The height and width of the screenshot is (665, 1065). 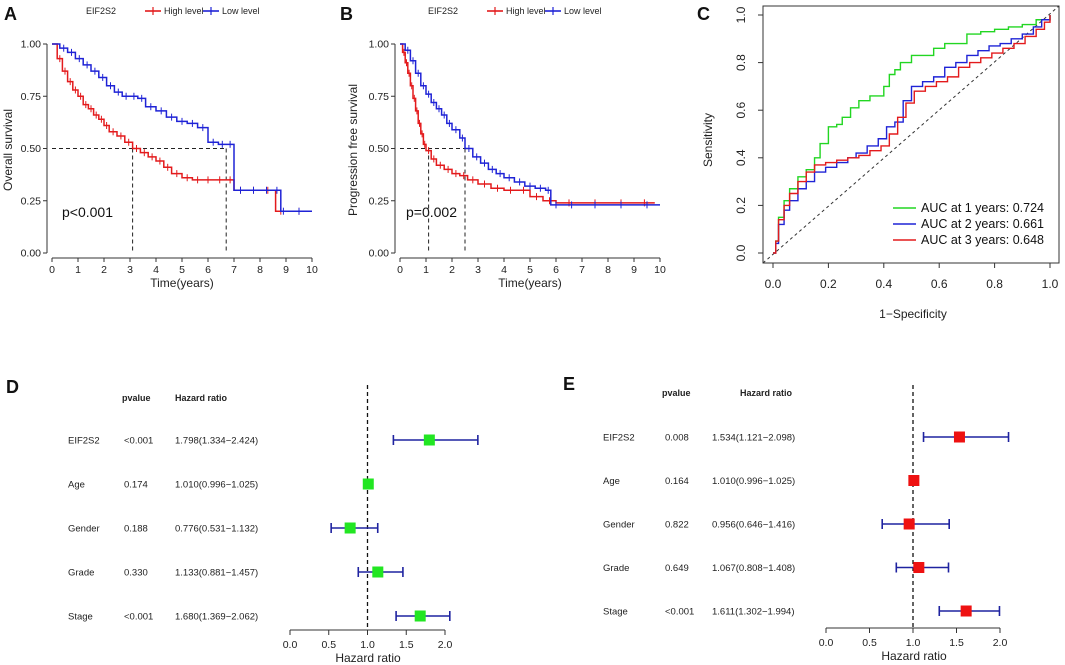 I want to click on x-tick-label: 5, so click(x=530, y=270).